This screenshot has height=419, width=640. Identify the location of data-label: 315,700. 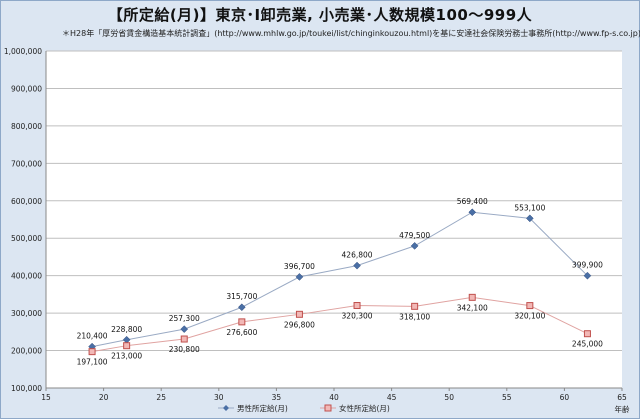
(241, 296).